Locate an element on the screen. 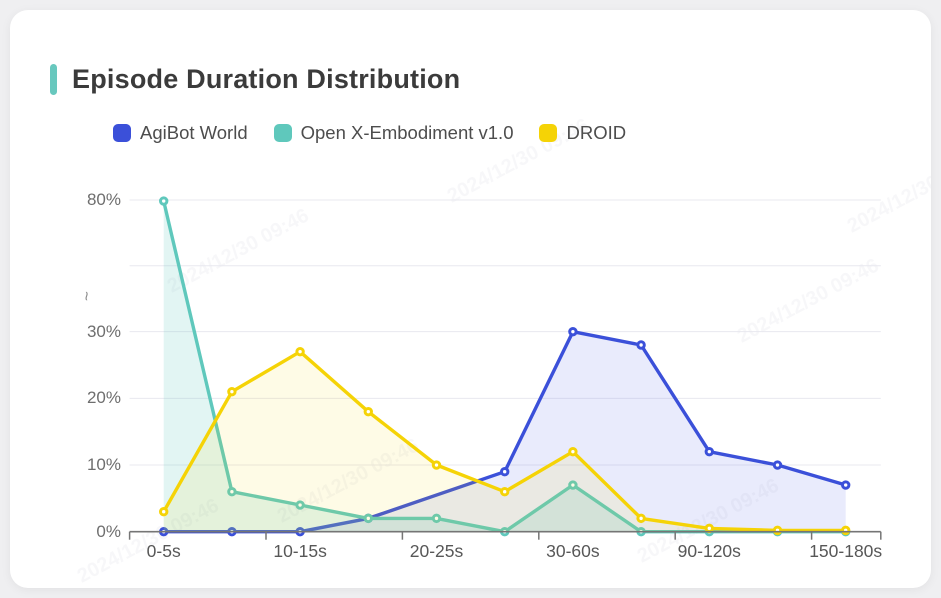 This screenshot has height=598, width=941. x-axis-tick-label: 90-120s is located at coordinates (709, 551).